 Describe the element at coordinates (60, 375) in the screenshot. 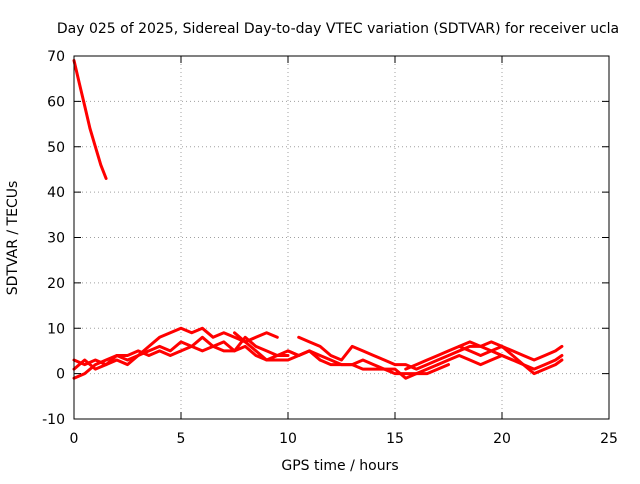

I see `y-tick-label: 0` at that location.